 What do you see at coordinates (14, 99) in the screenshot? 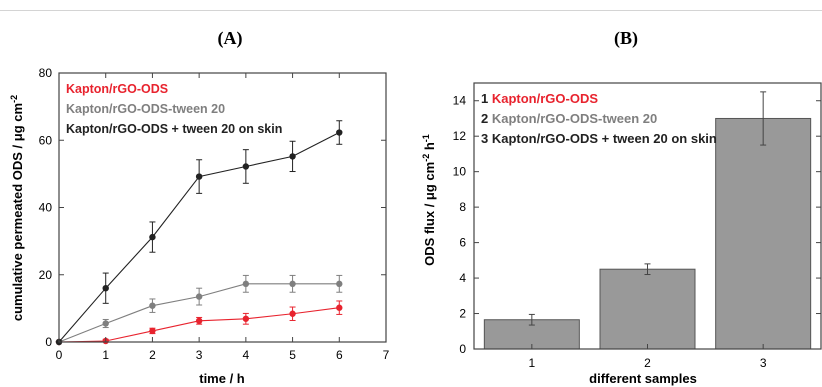
I see `panel-a-y-axis-label-sup: -2` at bounding box center [14, 99].